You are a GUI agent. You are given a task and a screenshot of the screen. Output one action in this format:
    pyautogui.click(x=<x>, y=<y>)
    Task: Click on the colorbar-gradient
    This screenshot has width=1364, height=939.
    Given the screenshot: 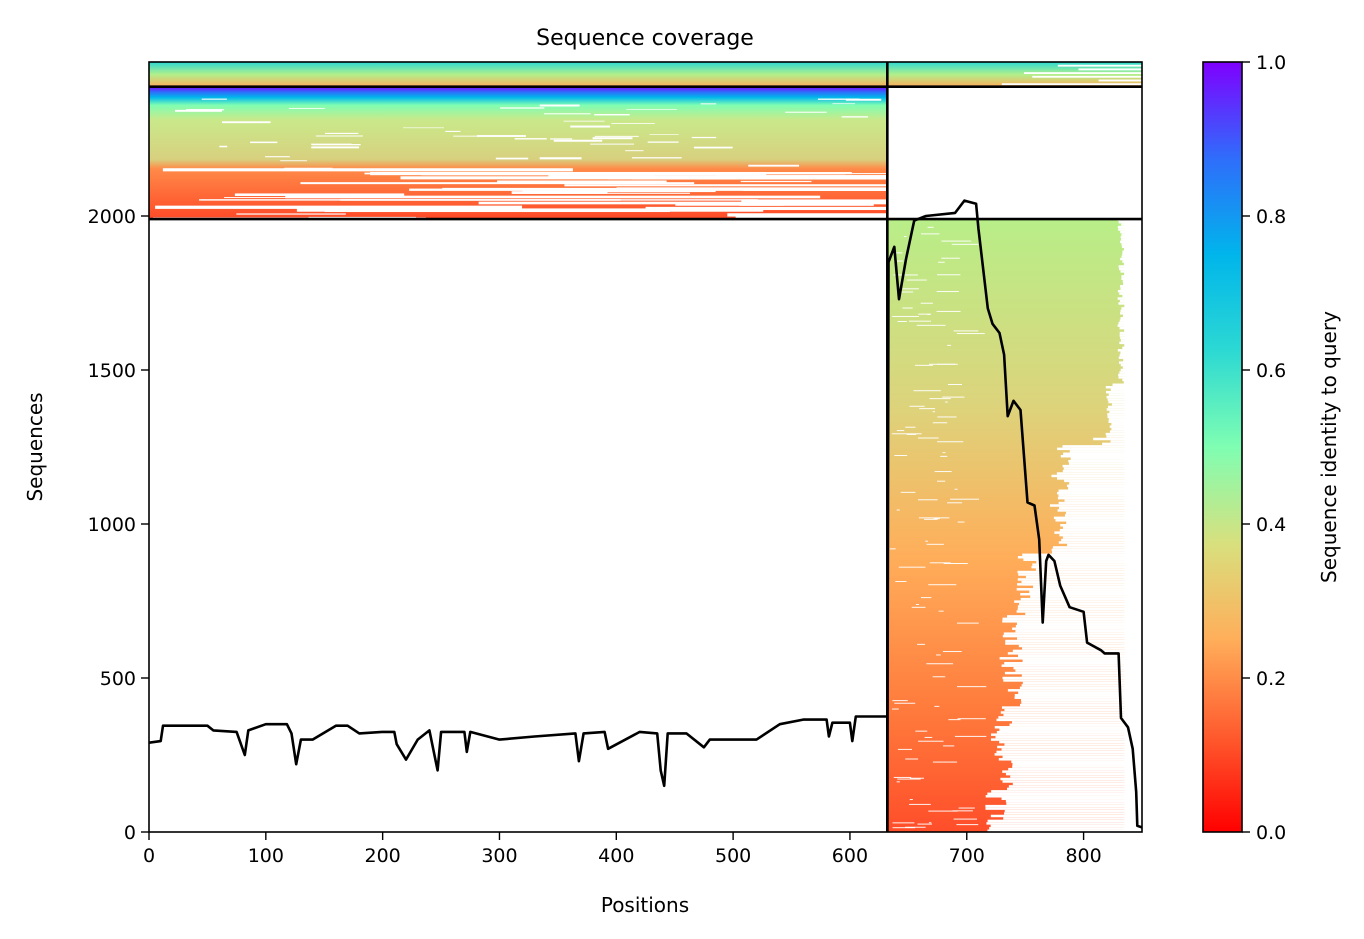 What is the action you would take?
    pyautogui.click(x=1222, y=447)
    